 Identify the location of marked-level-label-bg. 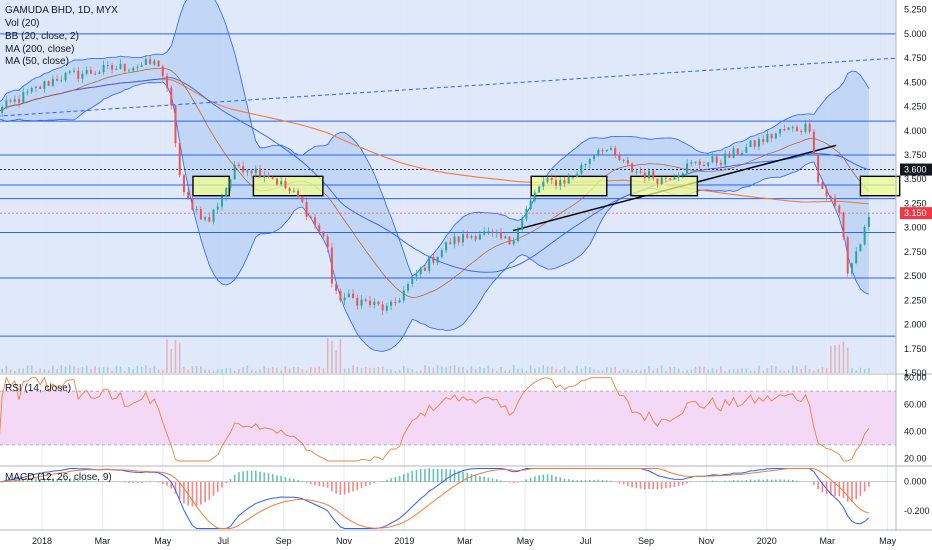
(916, 169).